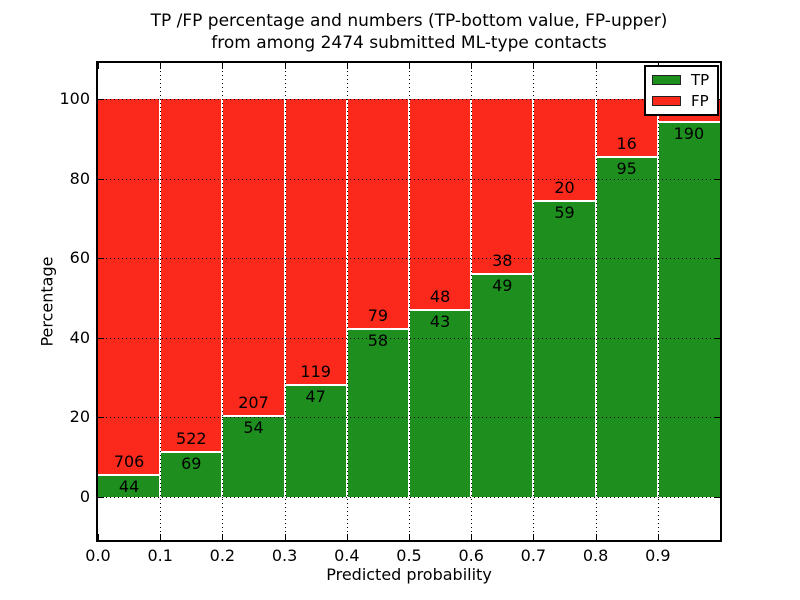 The height and width of the screenshot is (600, 800). I want to click on y-tick-label: 0, so click(84, 496).